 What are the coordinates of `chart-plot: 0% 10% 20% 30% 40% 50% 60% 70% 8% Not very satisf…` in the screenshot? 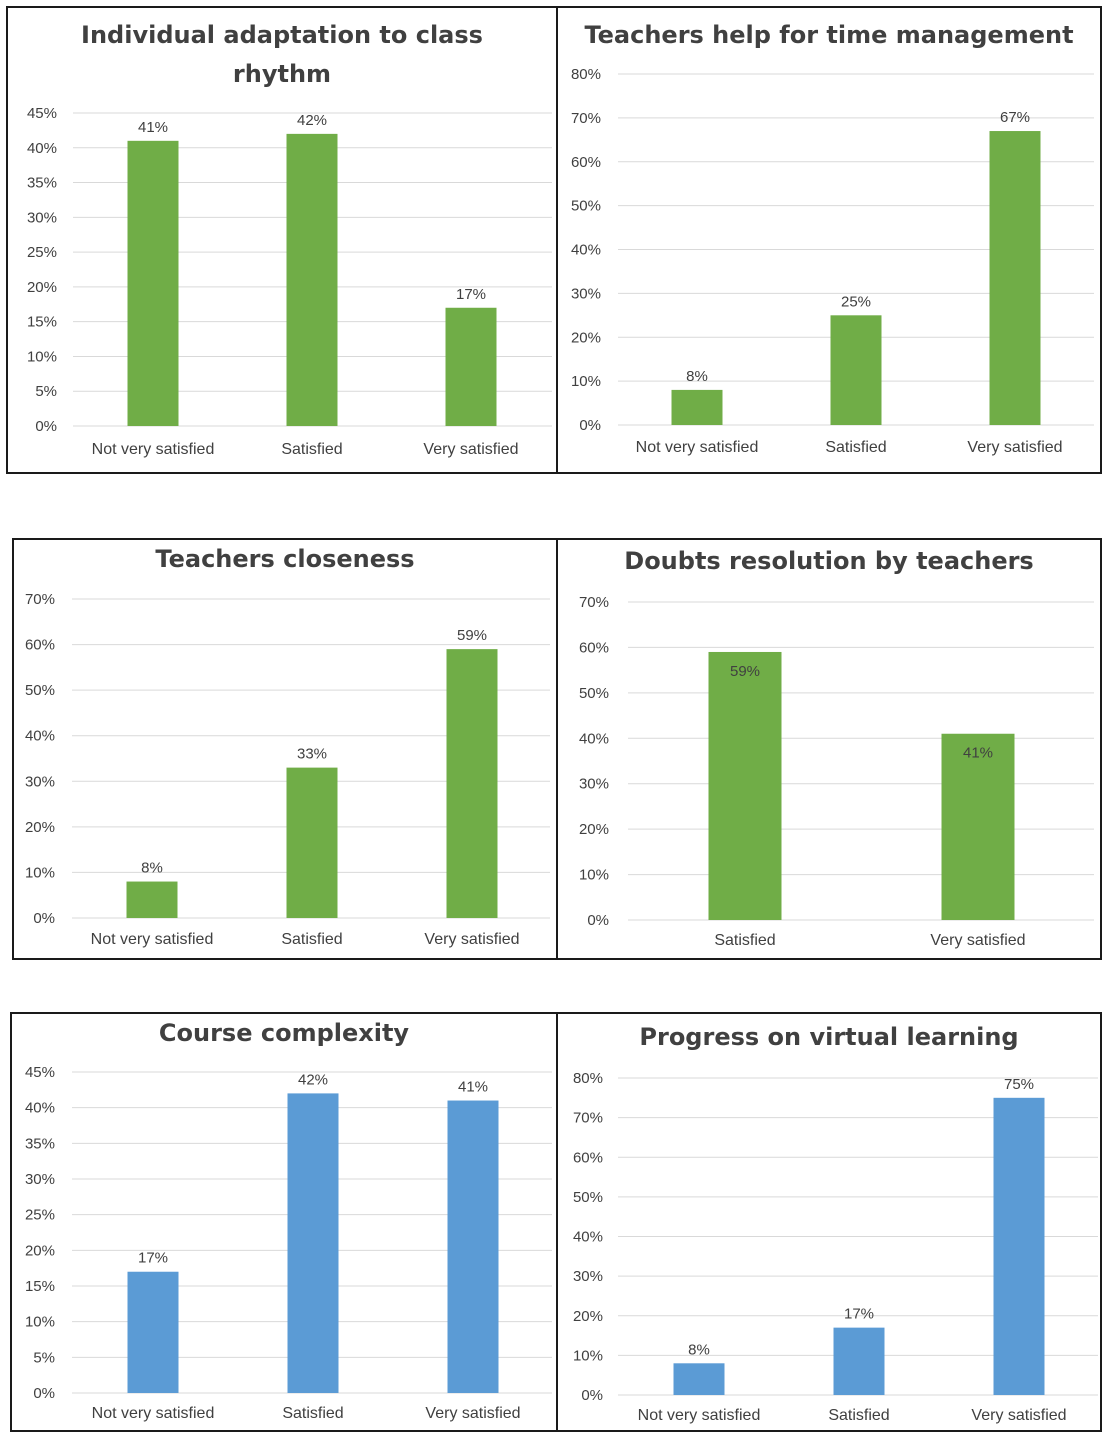 It's located at (287, 769).